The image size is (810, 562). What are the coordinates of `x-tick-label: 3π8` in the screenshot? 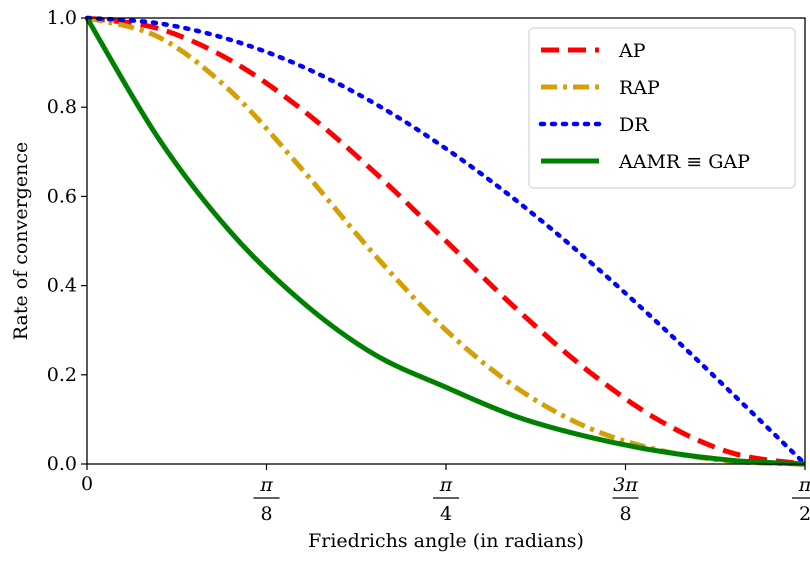 It's located at (625, 499).